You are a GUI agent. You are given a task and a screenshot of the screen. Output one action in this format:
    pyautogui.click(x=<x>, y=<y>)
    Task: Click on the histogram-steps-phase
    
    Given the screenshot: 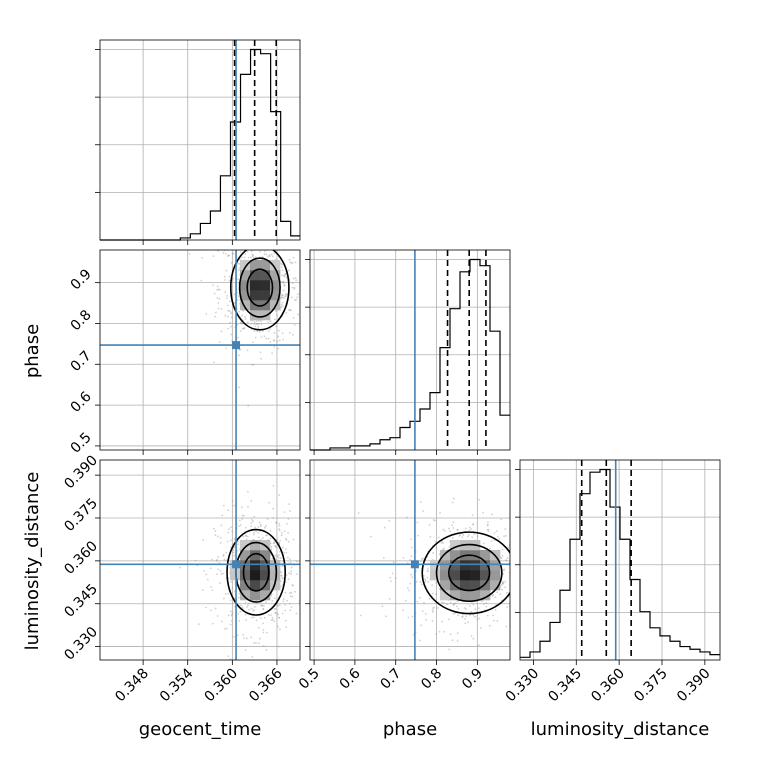 What is the action you would take?
    pyautogui.click(x=410, y=354)
    